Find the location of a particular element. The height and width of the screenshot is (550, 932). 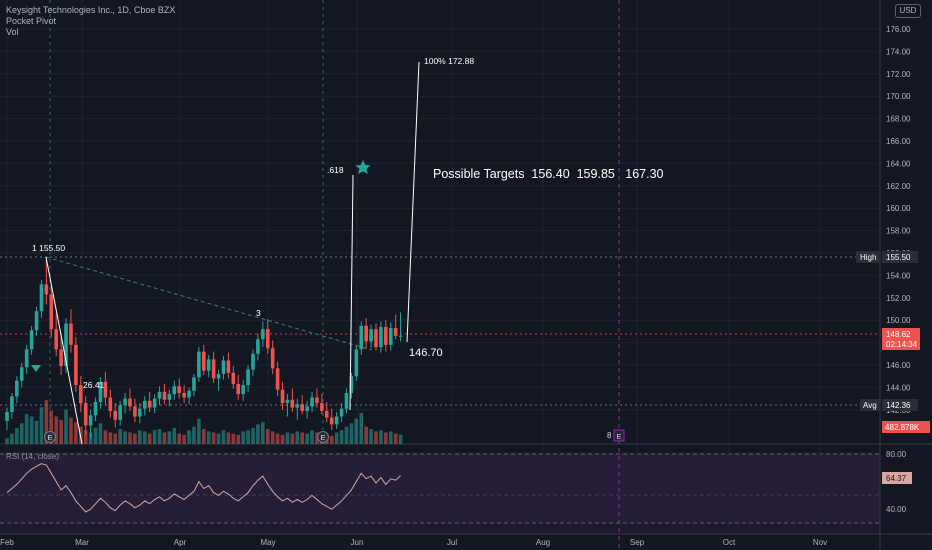

earnings-badge-text: E is located at coordinates (322, 437).